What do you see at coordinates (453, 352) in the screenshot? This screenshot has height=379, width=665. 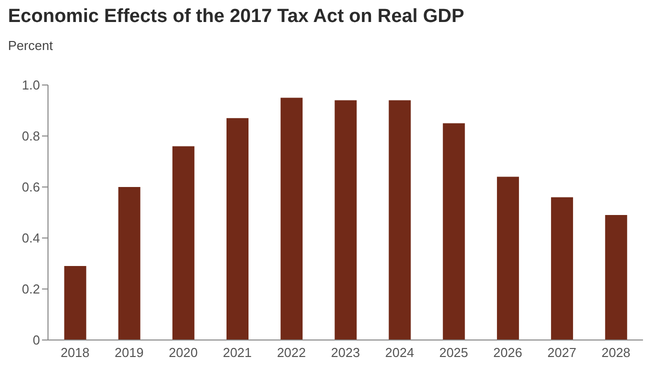 I see `x-tick-label: 2025` at bounding box center [453, 352].